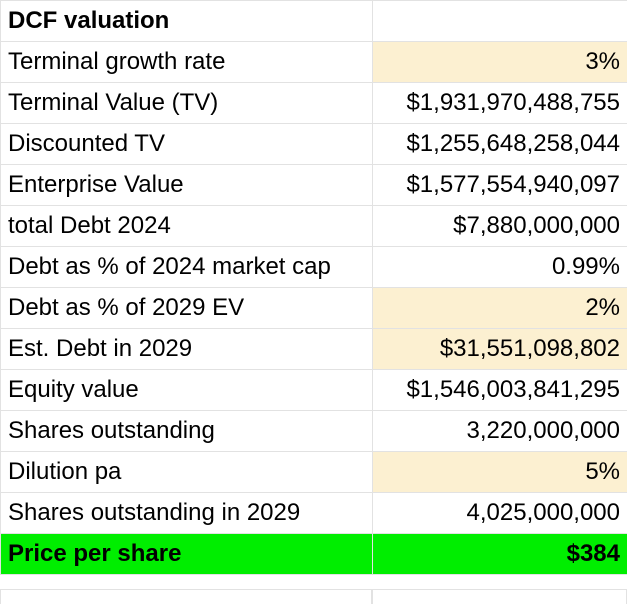 The image size is (638, 604). What do you see at coordinates (186, 185) in the screenshot?
I see `row-label-cell: Enterprise Value` at bounding box center [186, 185].